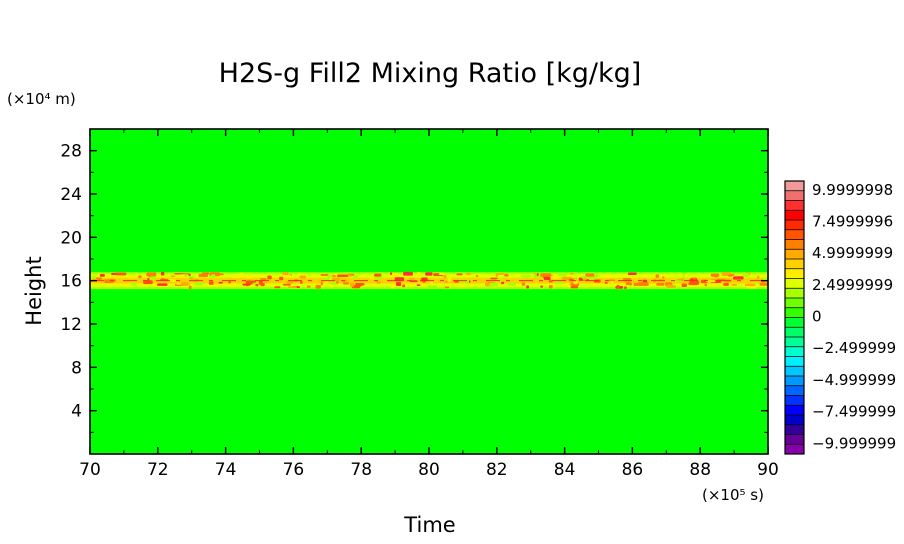 This screenshot has height=544, width=904. I want to click on x-tick-label: 84, so click(565, 470).